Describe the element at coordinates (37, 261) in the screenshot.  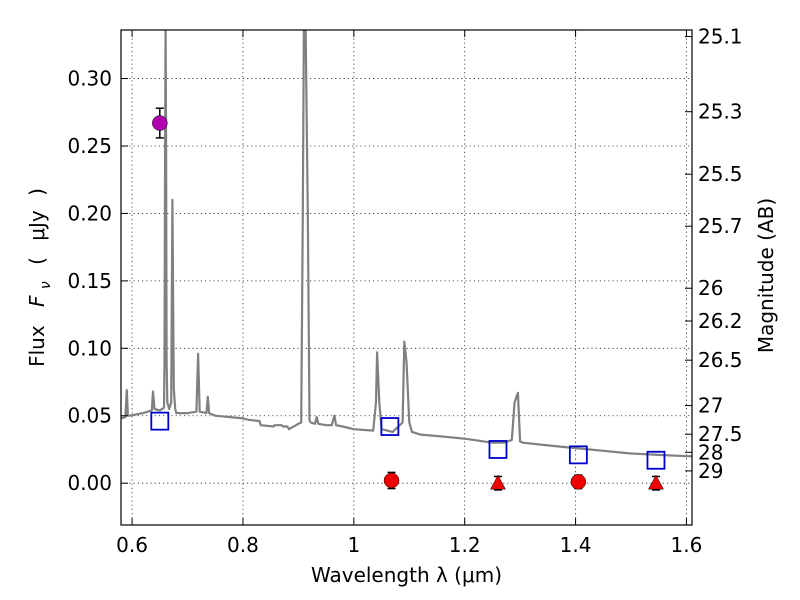
I see `y-label-paren-open: (` at that location.